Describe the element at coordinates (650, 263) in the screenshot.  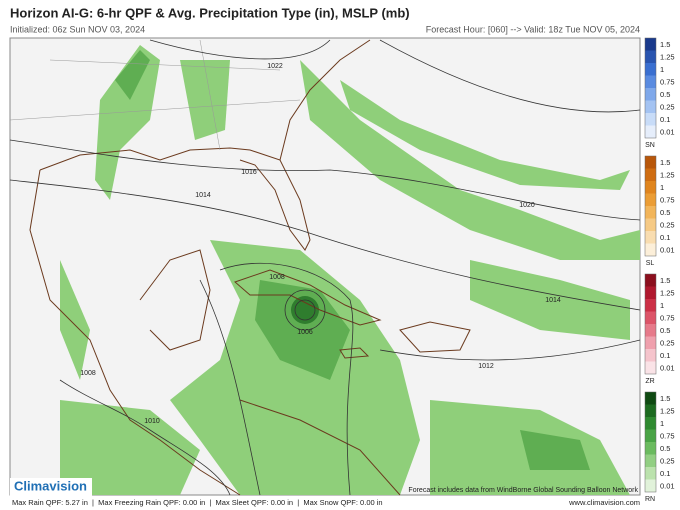
I see `legend-type: SL` at that location.